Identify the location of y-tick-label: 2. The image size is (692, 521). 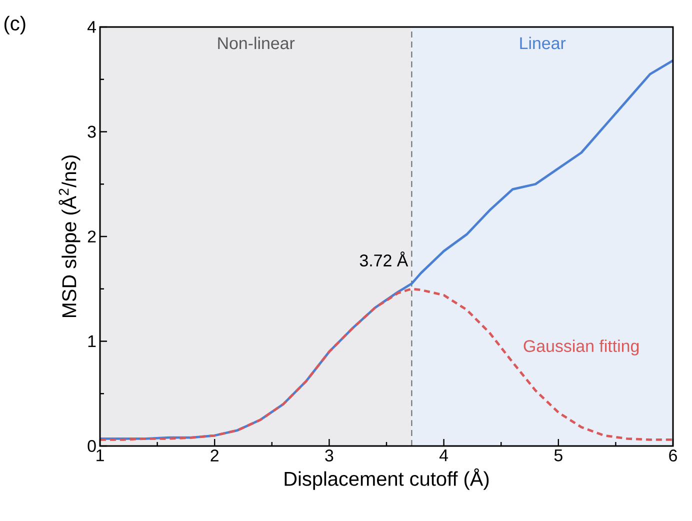
(92, 236).